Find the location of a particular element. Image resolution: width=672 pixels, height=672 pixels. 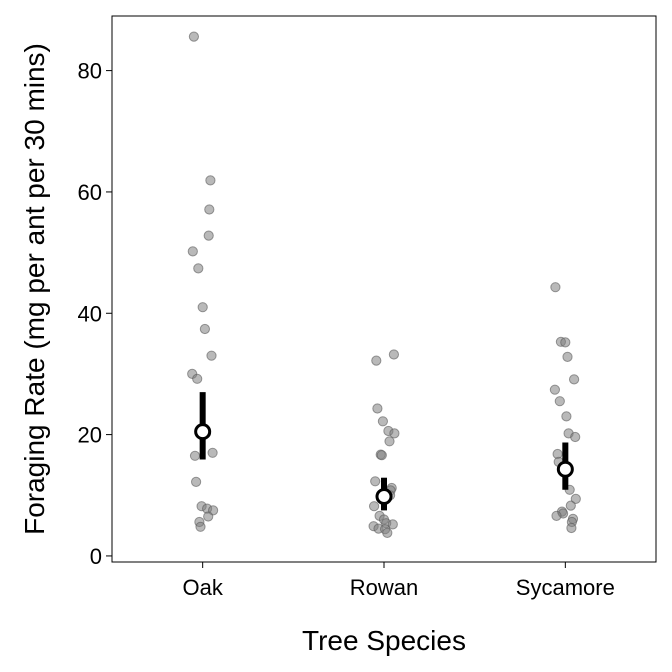

mean-ci-markers is located at coordinates (384, 451).